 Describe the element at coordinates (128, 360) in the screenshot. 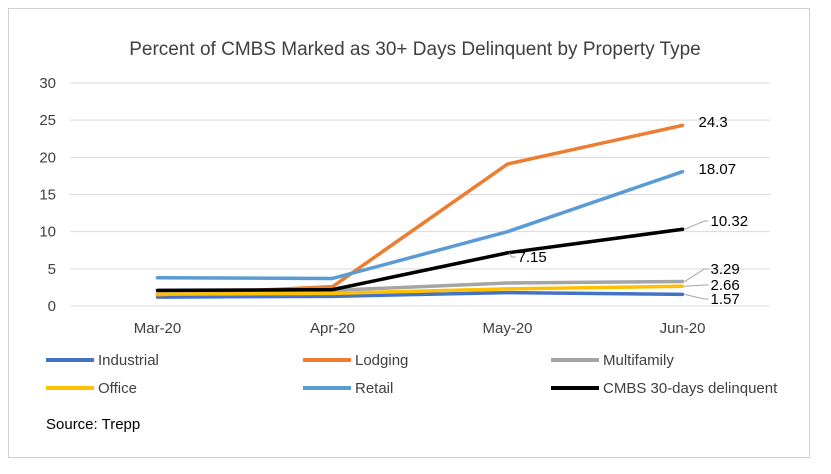

I see `legend-label: Industrial` at that location.